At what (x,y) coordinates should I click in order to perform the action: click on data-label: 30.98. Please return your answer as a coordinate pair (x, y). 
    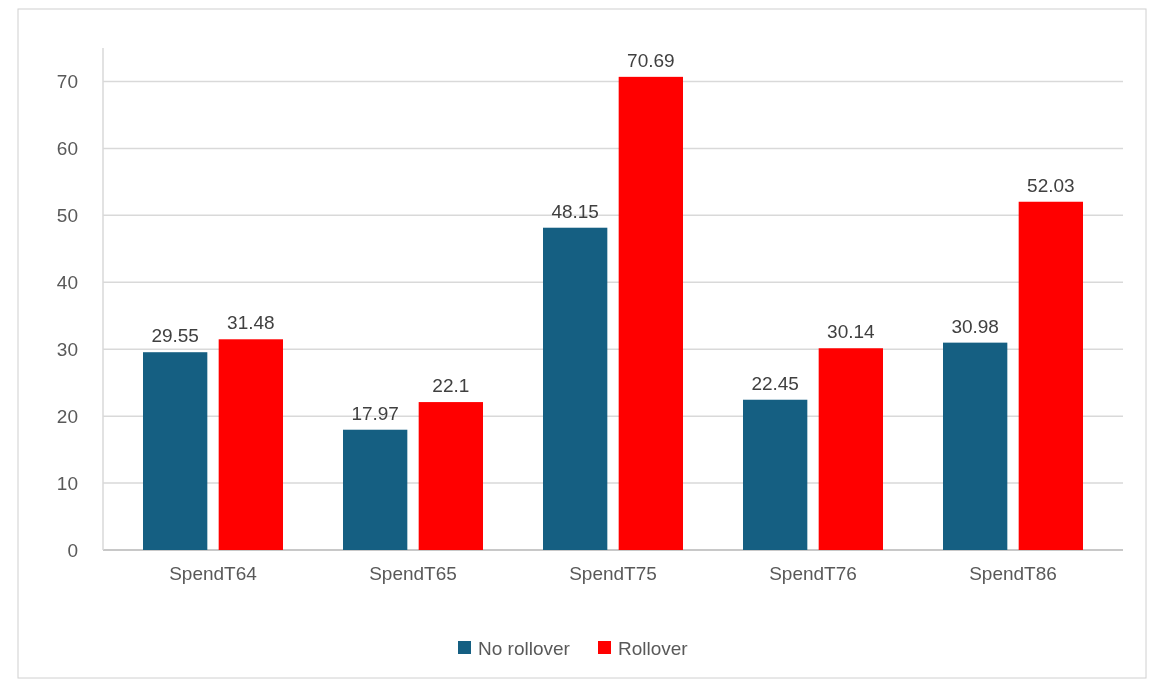
    Looking at the image, I should click on (975, 326).